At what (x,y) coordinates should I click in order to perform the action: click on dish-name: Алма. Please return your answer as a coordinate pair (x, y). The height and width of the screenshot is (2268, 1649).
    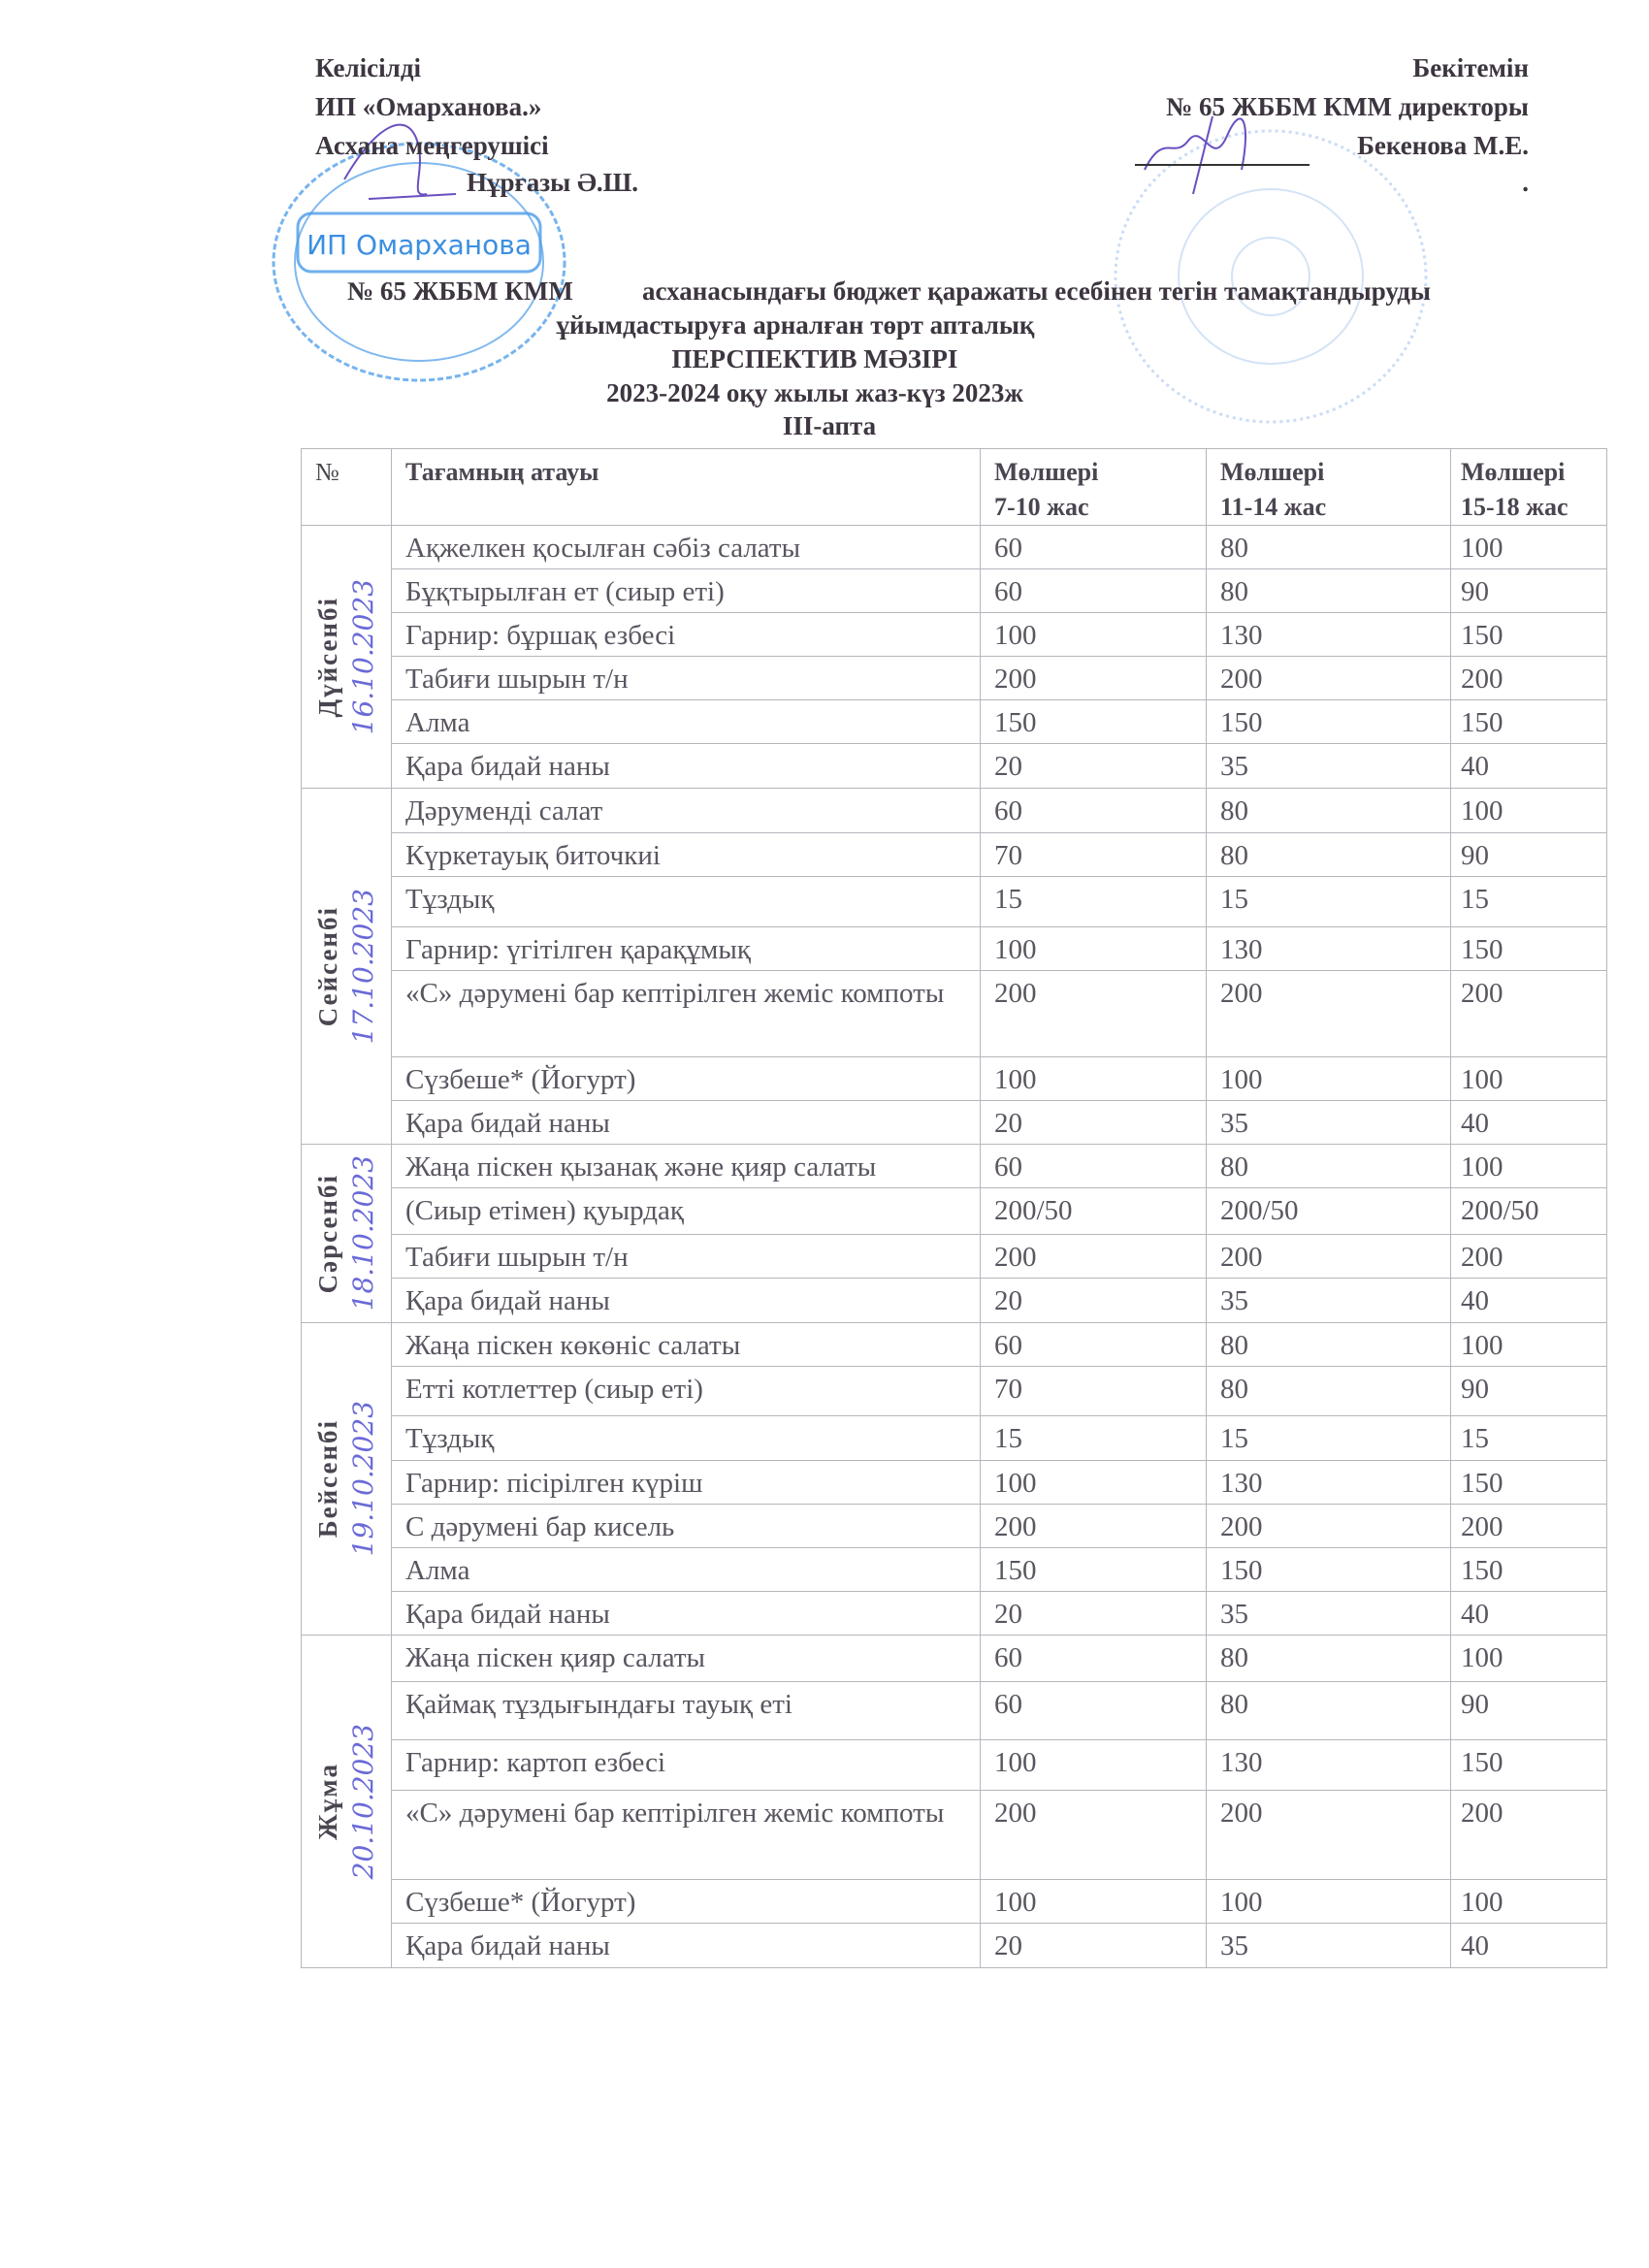
    Looking at the image, I should click on (686, 1569).